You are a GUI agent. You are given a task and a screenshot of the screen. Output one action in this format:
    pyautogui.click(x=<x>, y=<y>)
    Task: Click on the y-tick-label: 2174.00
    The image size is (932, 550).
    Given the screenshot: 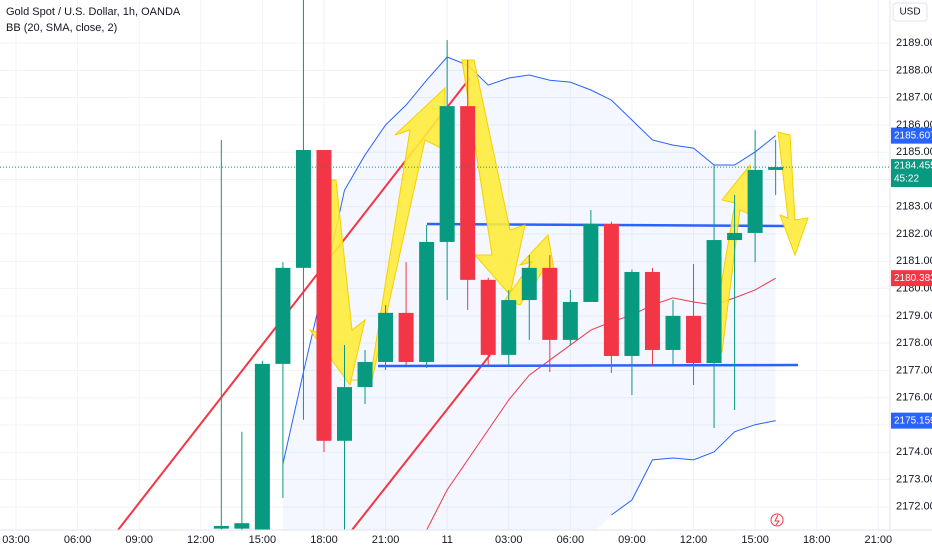 What is the action you would take?
    pyautogui.click(x=914, y=452)
    